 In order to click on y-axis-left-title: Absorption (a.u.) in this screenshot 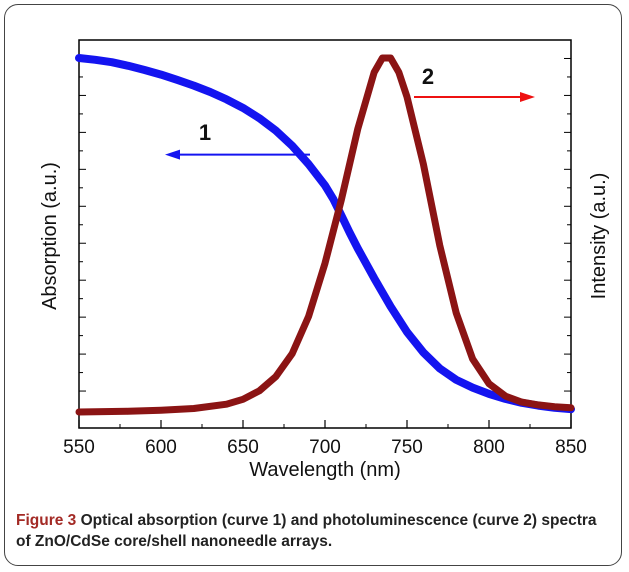, I will do `click(50, 236)`.